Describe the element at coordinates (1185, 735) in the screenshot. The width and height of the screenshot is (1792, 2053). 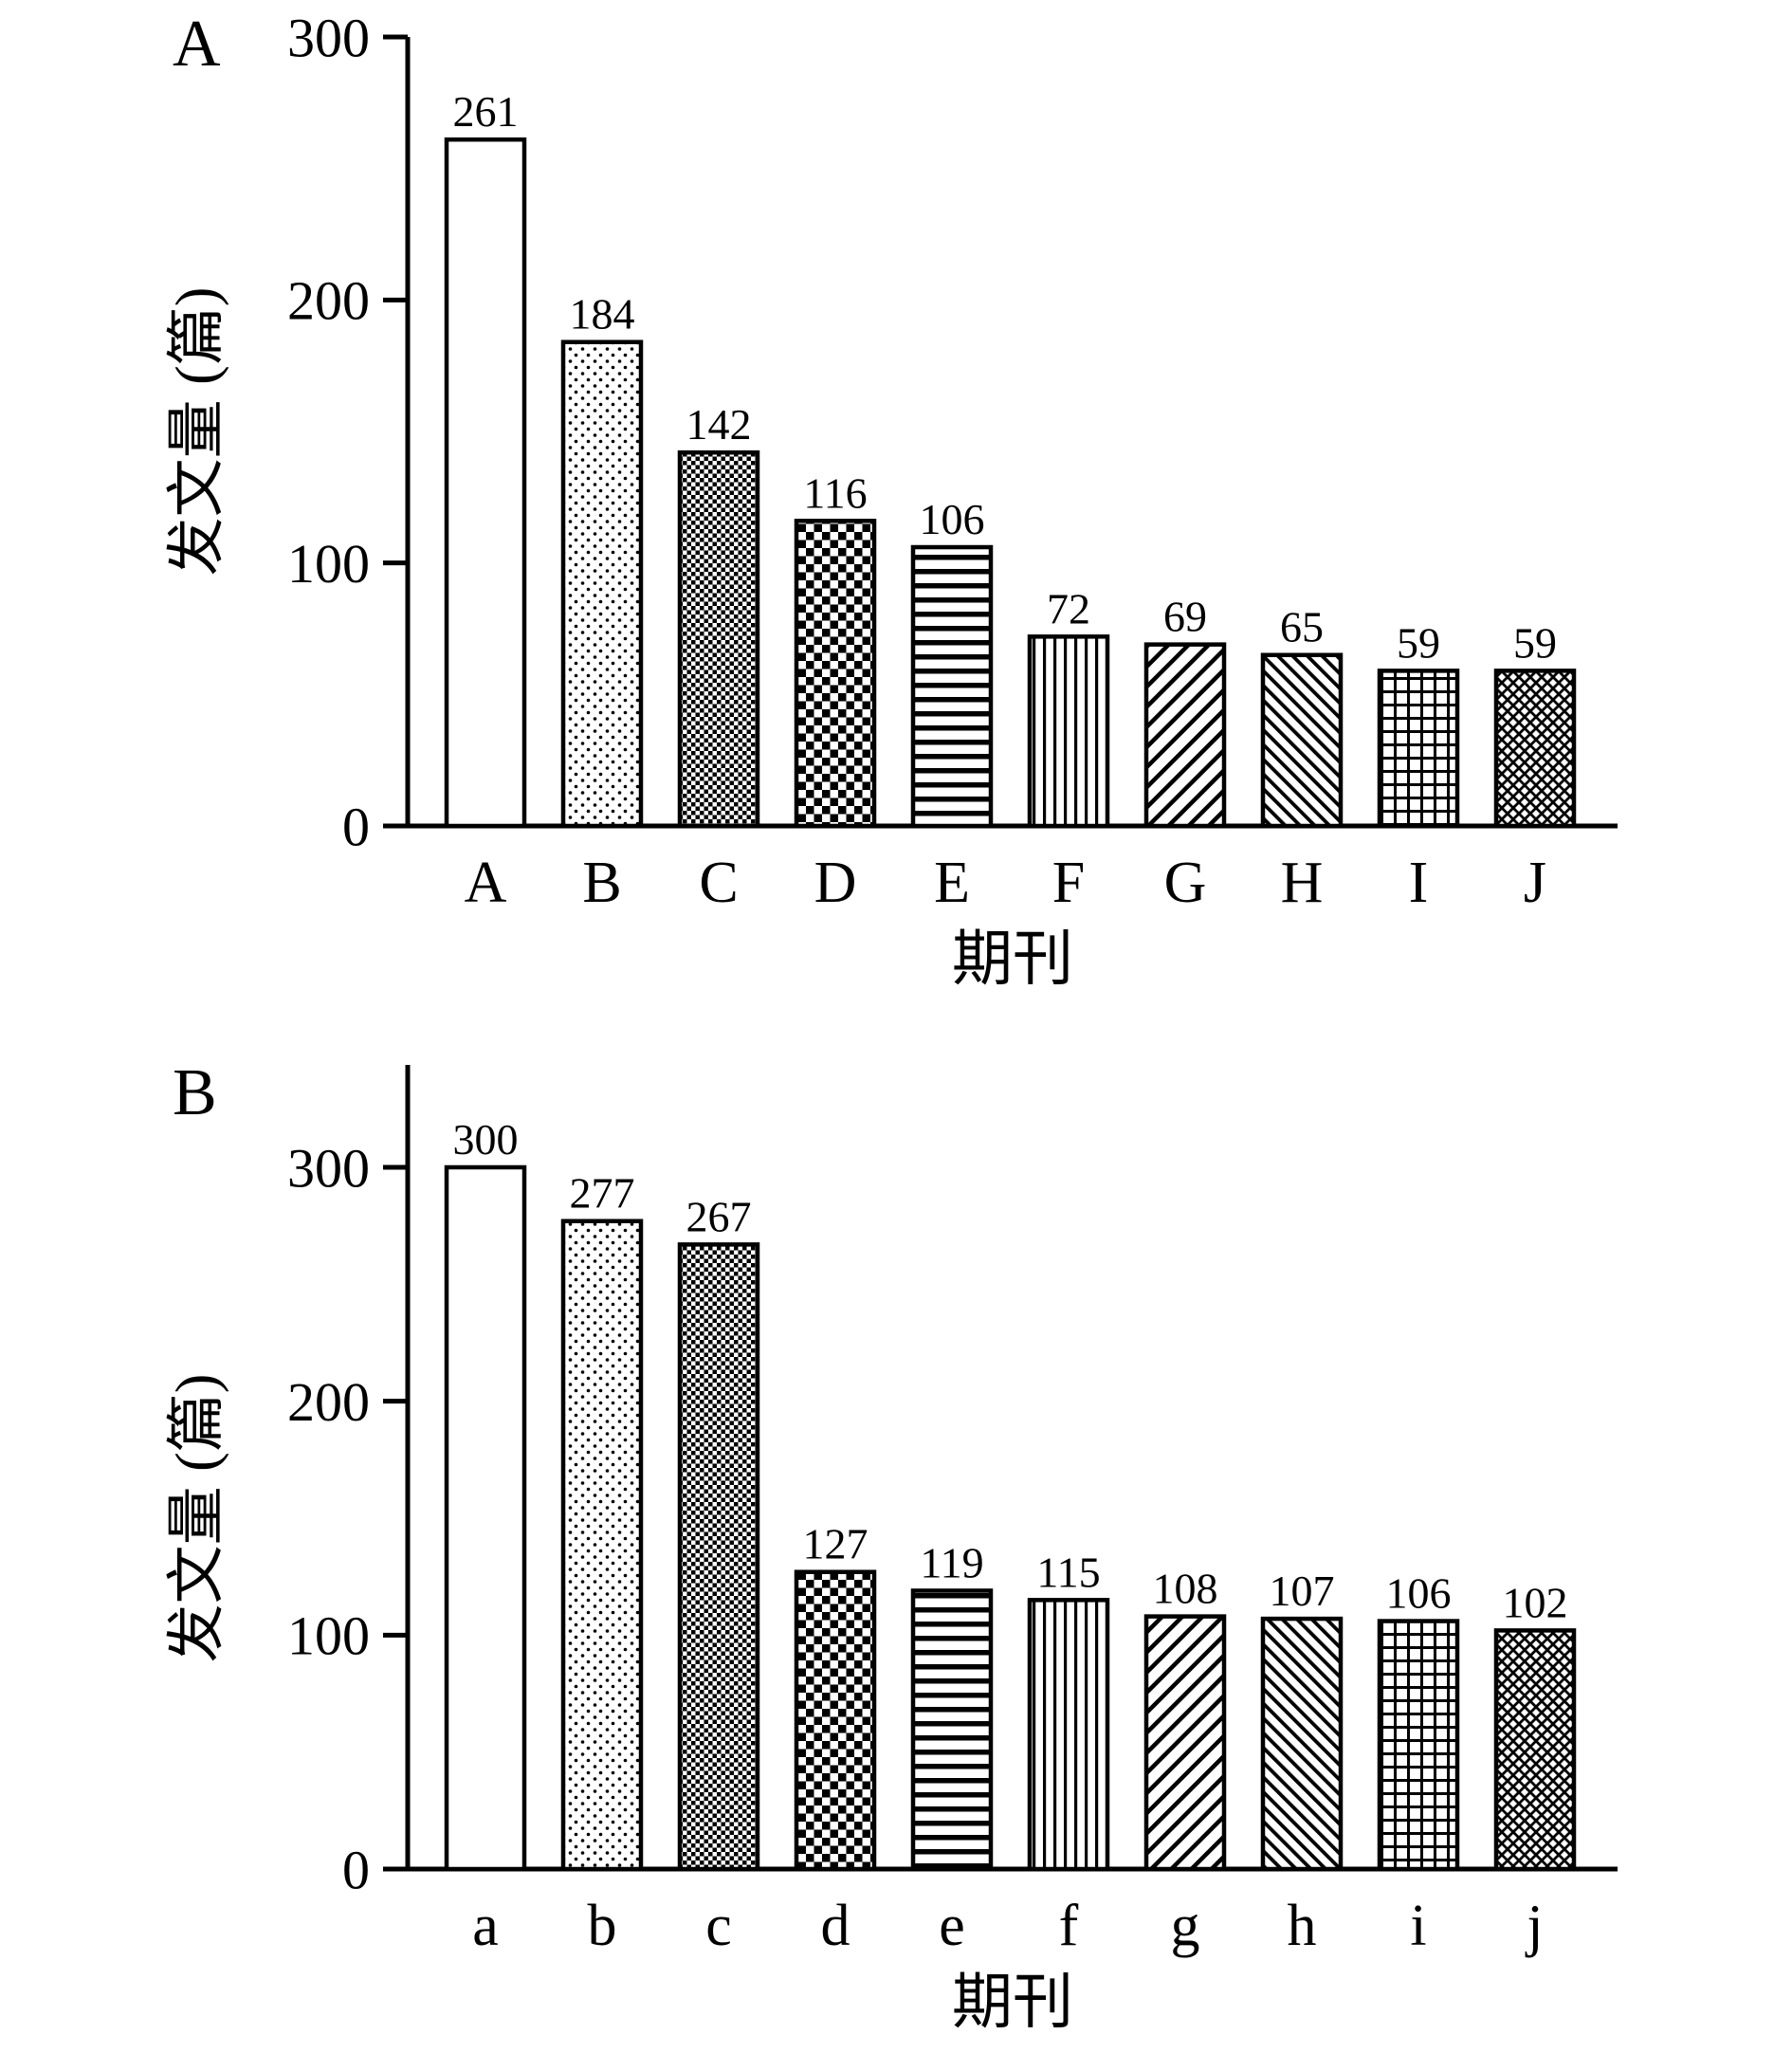
I see `bar-G` at that location.